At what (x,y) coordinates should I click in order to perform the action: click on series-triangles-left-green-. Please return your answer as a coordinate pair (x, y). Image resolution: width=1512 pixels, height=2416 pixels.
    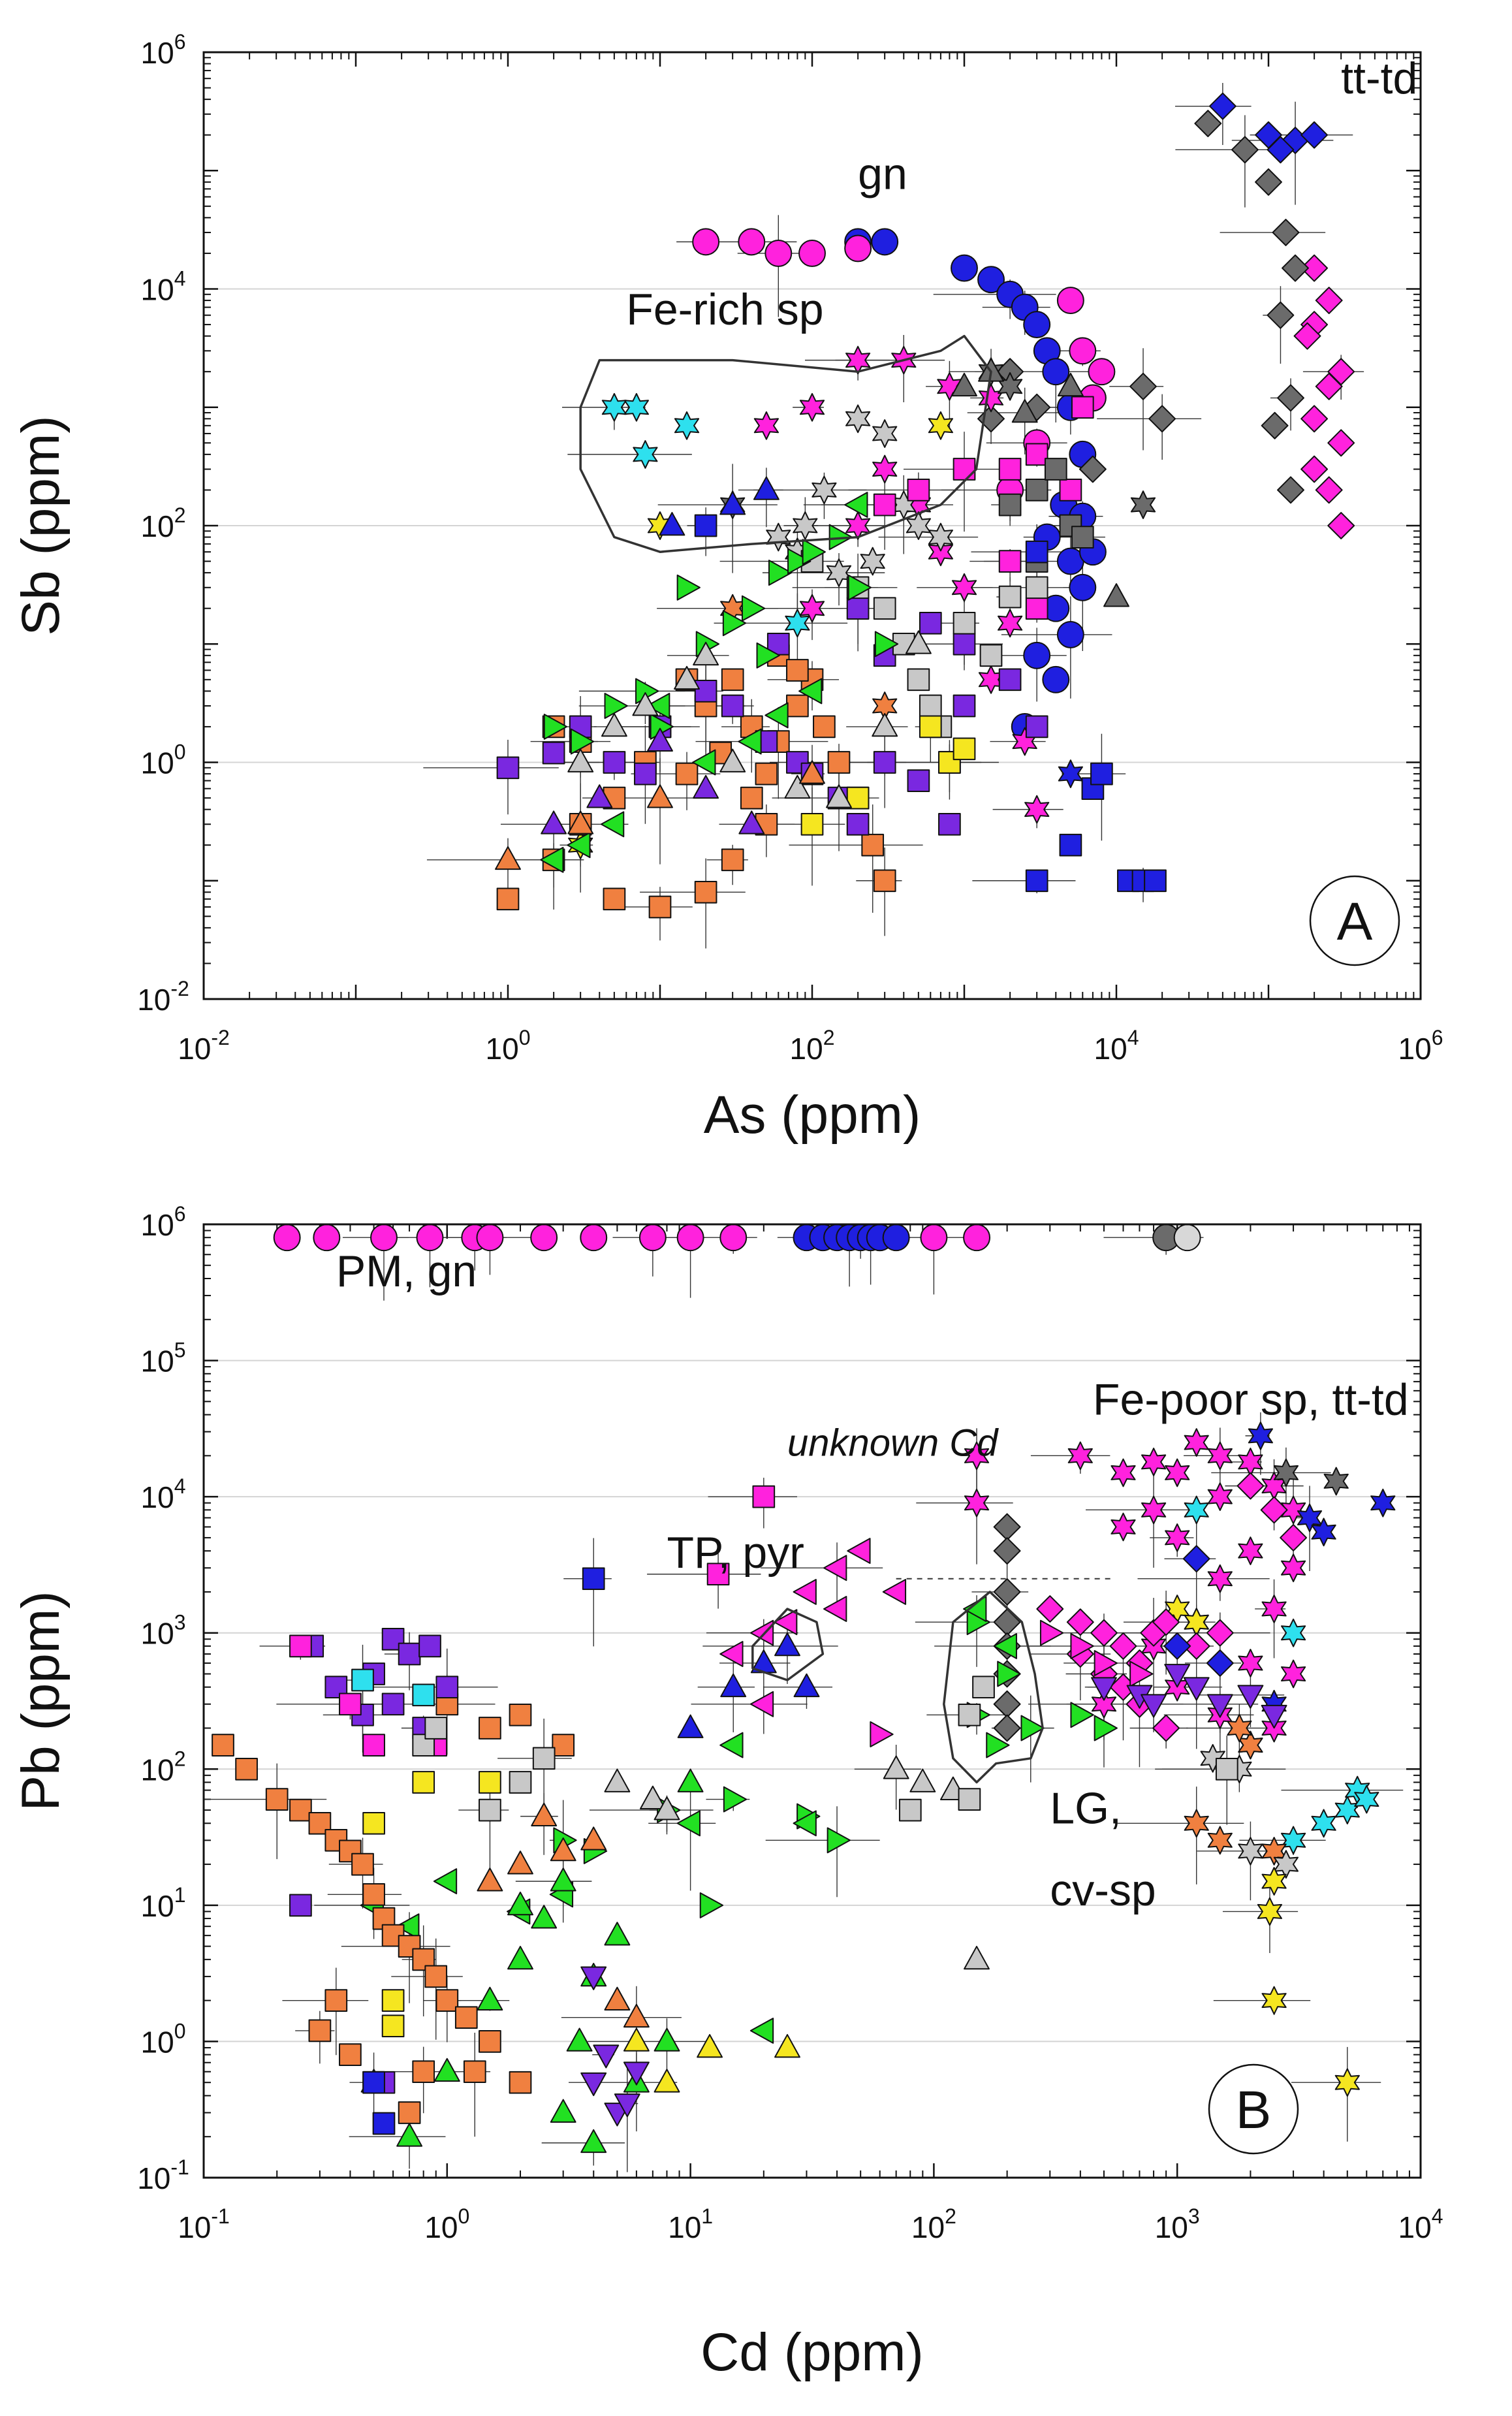
    Looking at the image, I should click on (688, 1820).